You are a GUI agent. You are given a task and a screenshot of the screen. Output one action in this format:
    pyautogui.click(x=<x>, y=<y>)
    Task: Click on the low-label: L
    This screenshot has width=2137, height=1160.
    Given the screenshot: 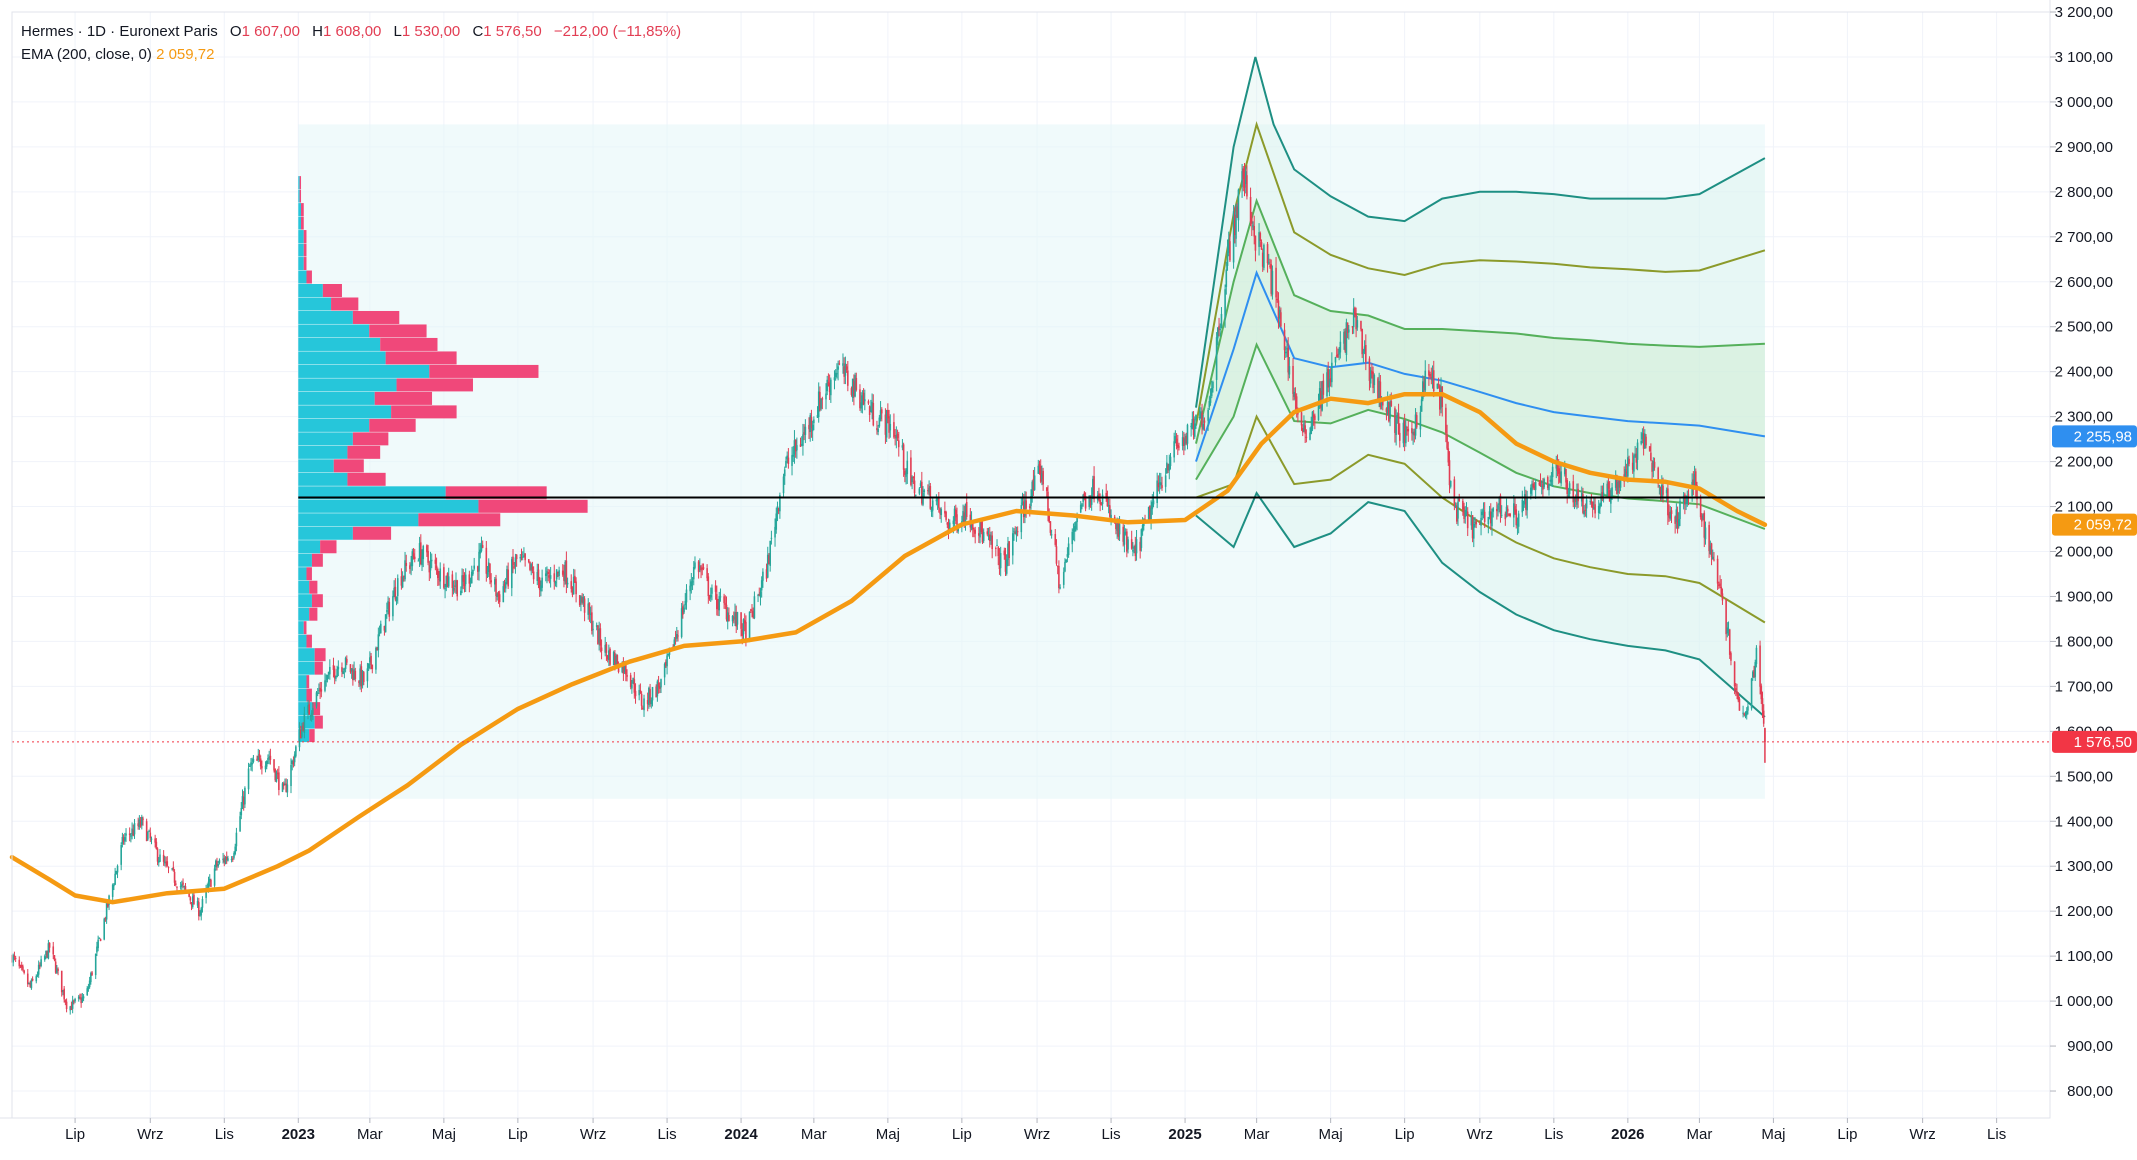 What is the action you would take?
    pyautogui.click(x=397, y=31)
    